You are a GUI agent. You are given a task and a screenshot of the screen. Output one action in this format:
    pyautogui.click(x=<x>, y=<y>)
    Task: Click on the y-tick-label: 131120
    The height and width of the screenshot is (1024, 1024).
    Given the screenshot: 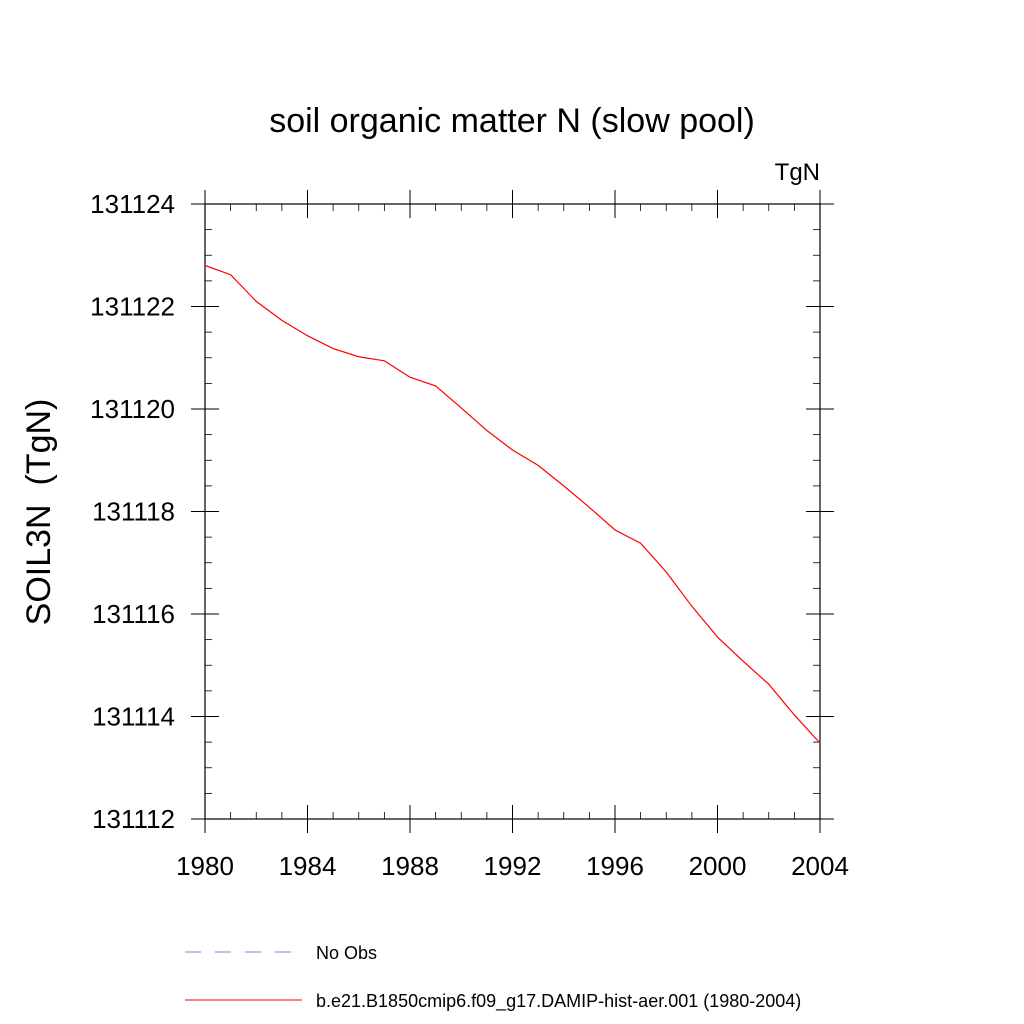 What is the action you would take?
    pyautogui.click(x=132, y=409)
    